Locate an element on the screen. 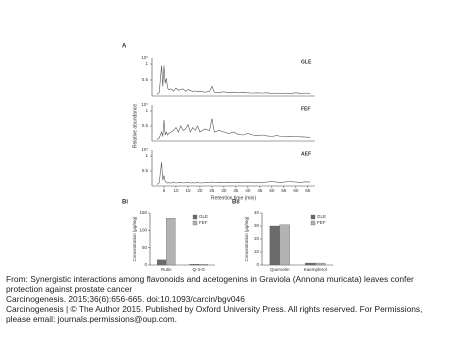  x-tick-label: 10 is located at coordinates (176, 190).